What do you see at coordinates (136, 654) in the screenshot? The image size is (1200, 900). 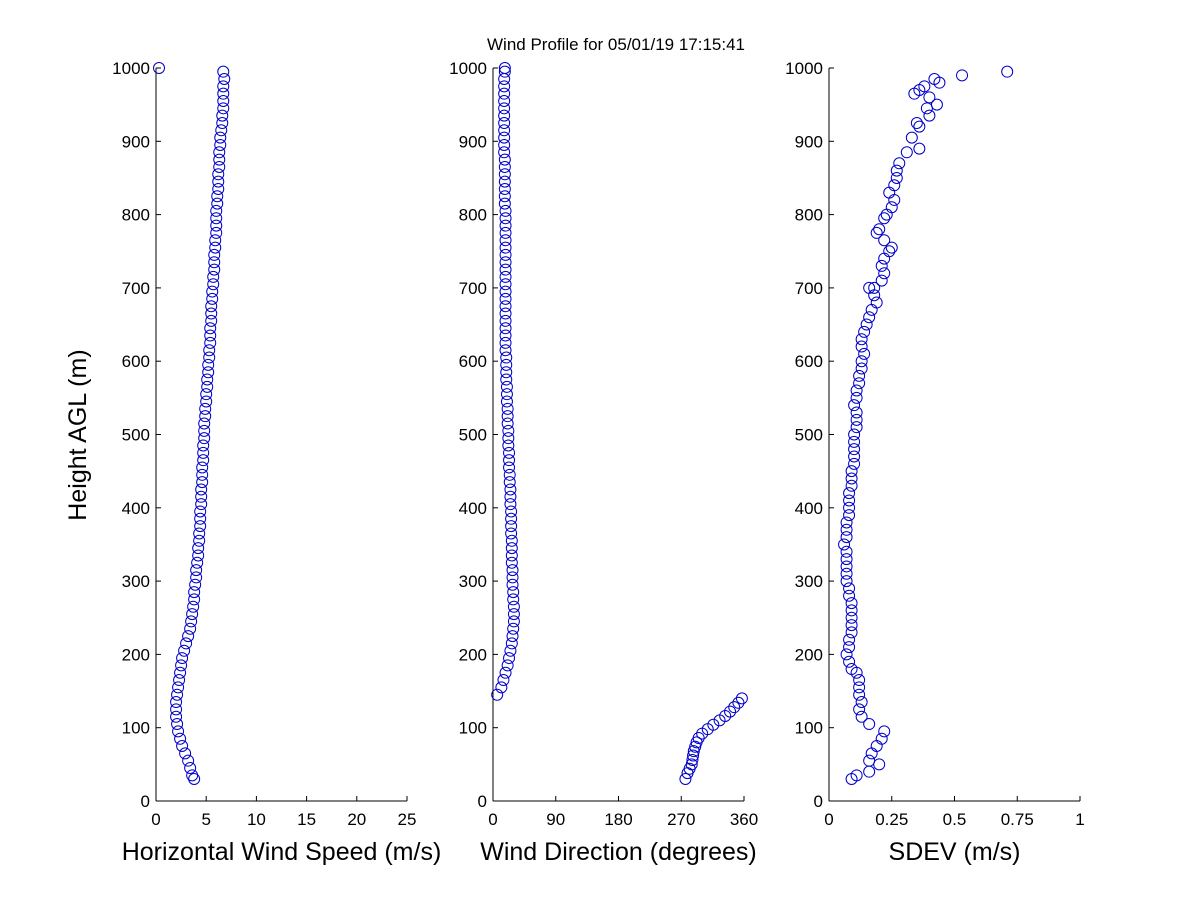 I see `y-tick-label: 200` at bounding box center [136, 654].